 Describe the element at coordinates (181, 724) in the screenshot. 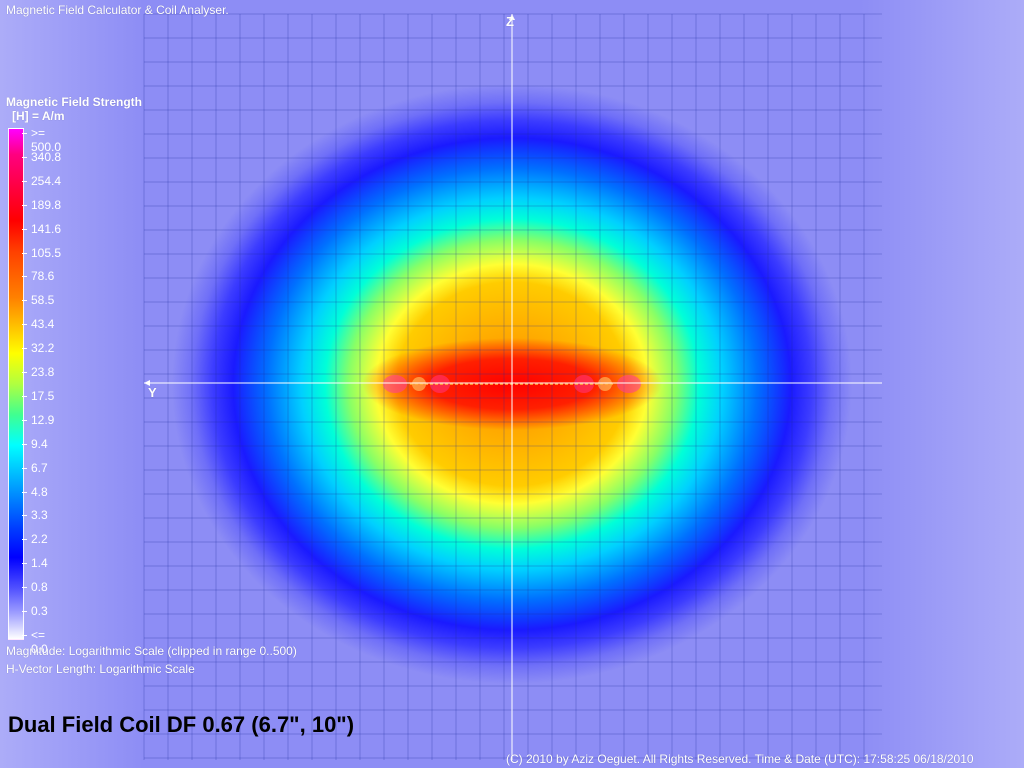

I see `coil-title: Dual Field Coil DF 0.67 (6.7", 10")` at that location.